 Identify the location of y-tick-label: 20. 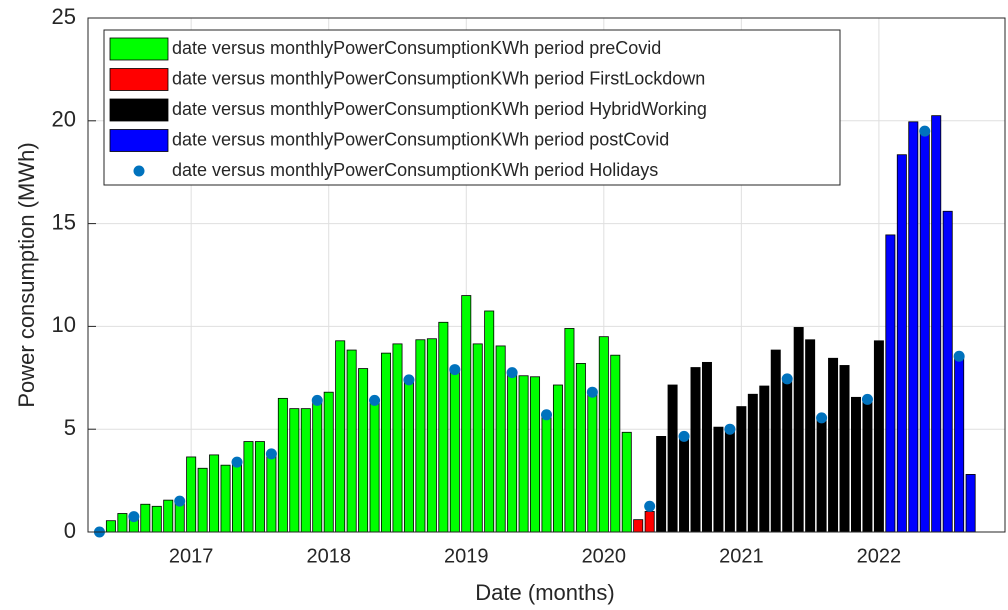
(64, 119).